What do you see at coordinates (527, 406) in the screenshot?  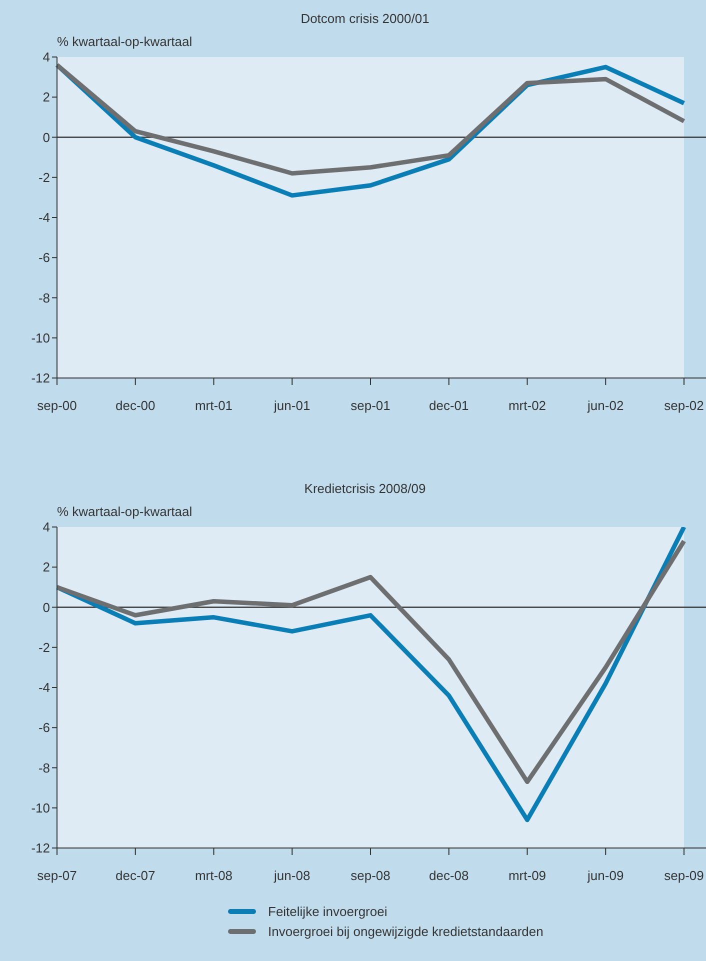 I see `x-tick-label: mrt-02` at bounding box center [527, 406].